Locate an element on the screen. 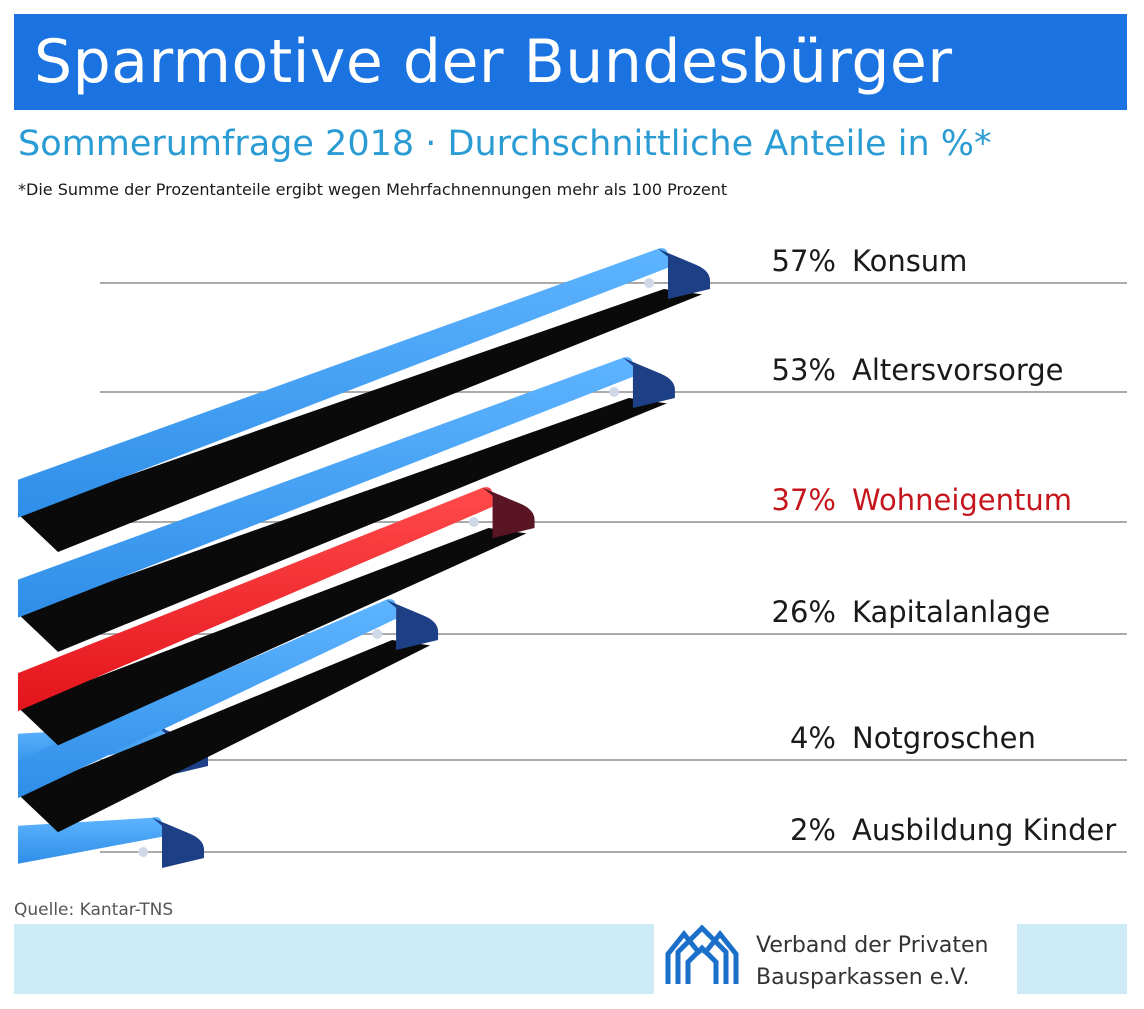 This screenshot has height=1009, width=1144. bar-wohneigentum is located at coordinates (276, 616).